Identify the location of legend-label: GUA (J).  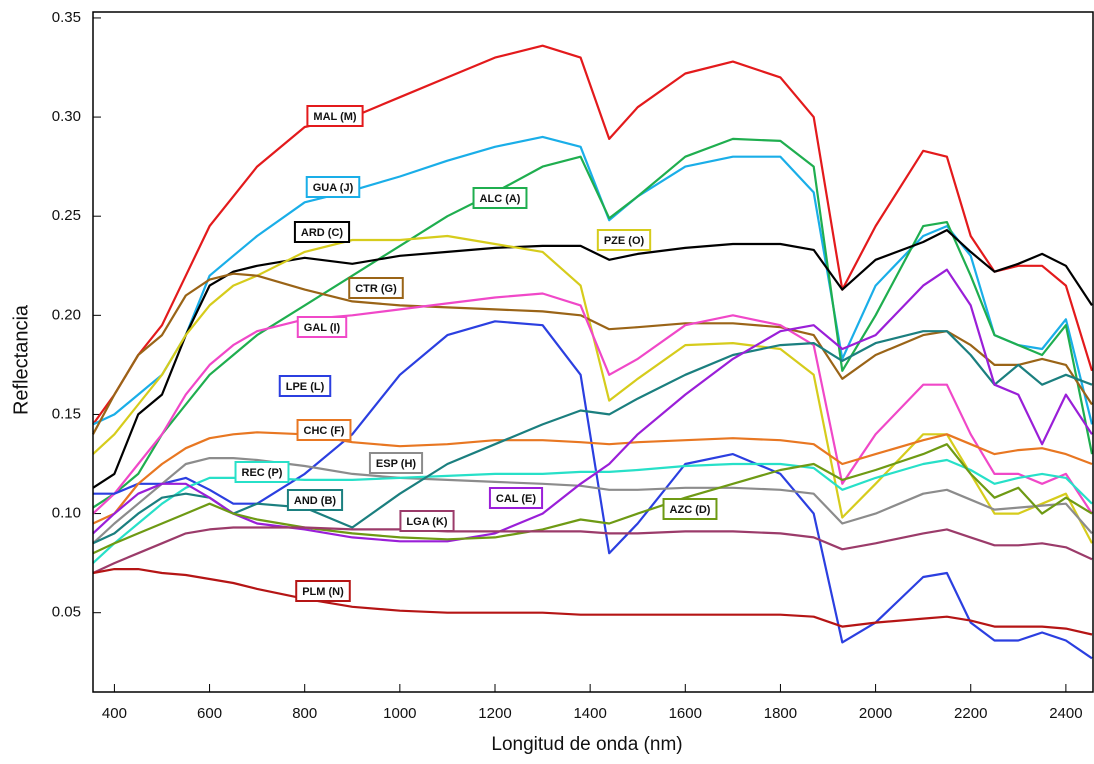
(333, 188).